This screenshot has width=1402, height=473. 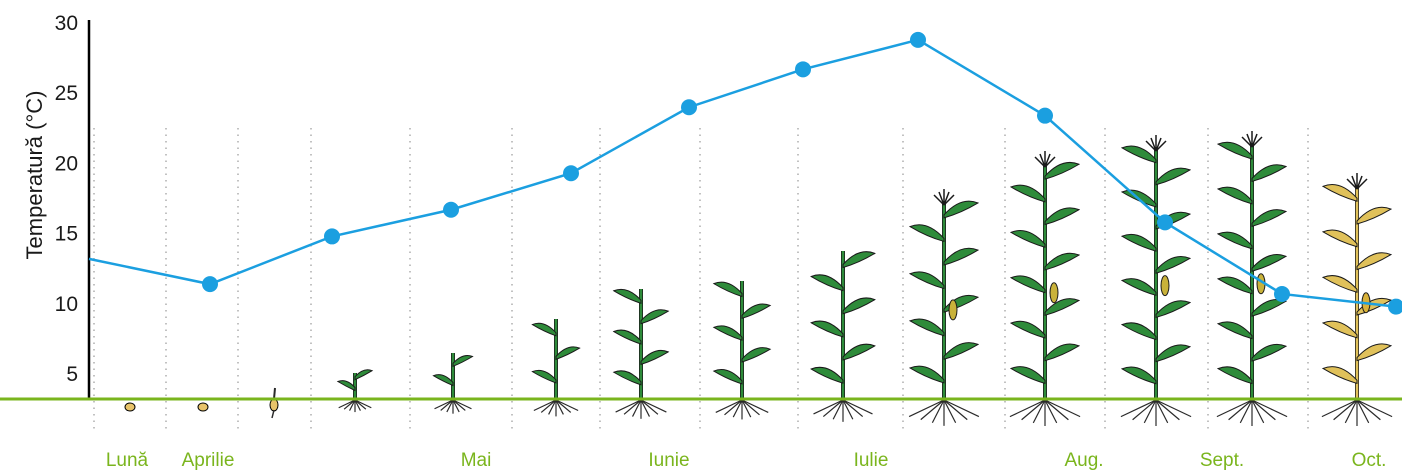 What do you see at coordinates (66, 199) in the screenshot?
I see `y-axis-ticks: 5 10 15 20 25 30` at bounding box center [66, 199].